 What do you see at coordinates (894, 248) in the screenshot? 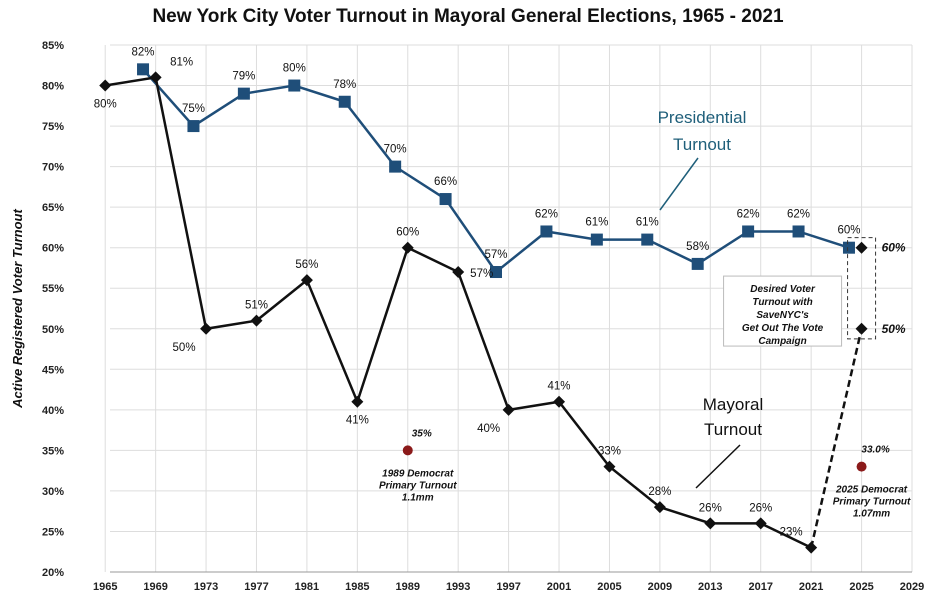
I see `goal-data-label: 60%` at bounding box center [894, 248].